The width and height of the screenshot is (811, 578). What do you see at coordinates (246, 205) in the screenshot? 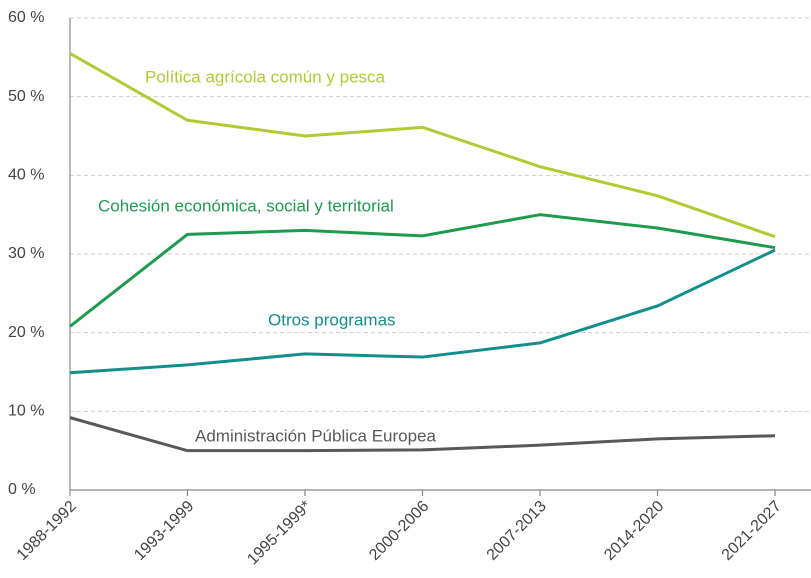
I see `series-label: Cohesión económica, social y territorial` at bounding box center [246, 205].